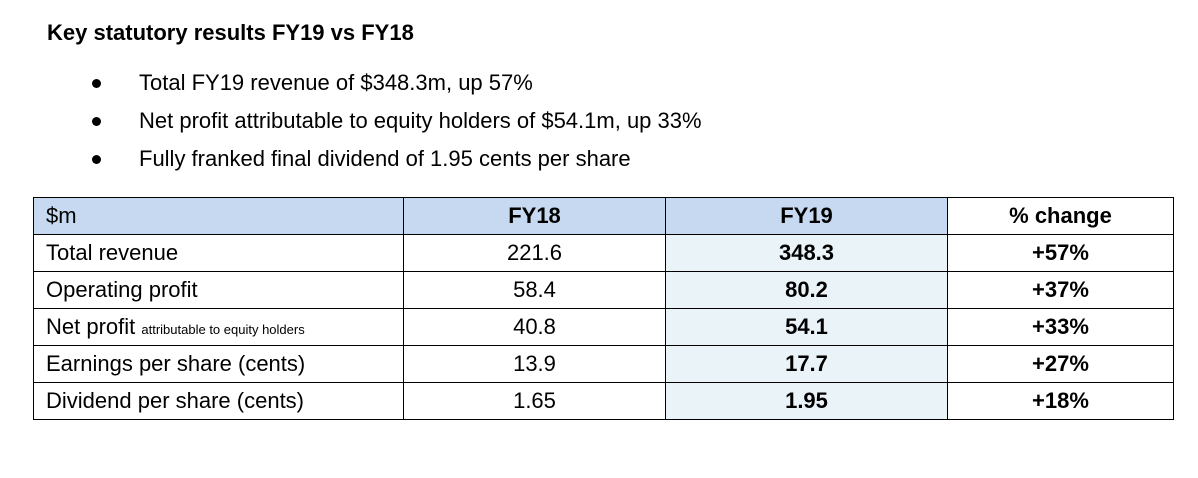 The width and height of the screenshot is (1198, 478). Describe the element at coordinates (534, 401) in the screenshot. I see `cell-fy18: 1.65` at that location.